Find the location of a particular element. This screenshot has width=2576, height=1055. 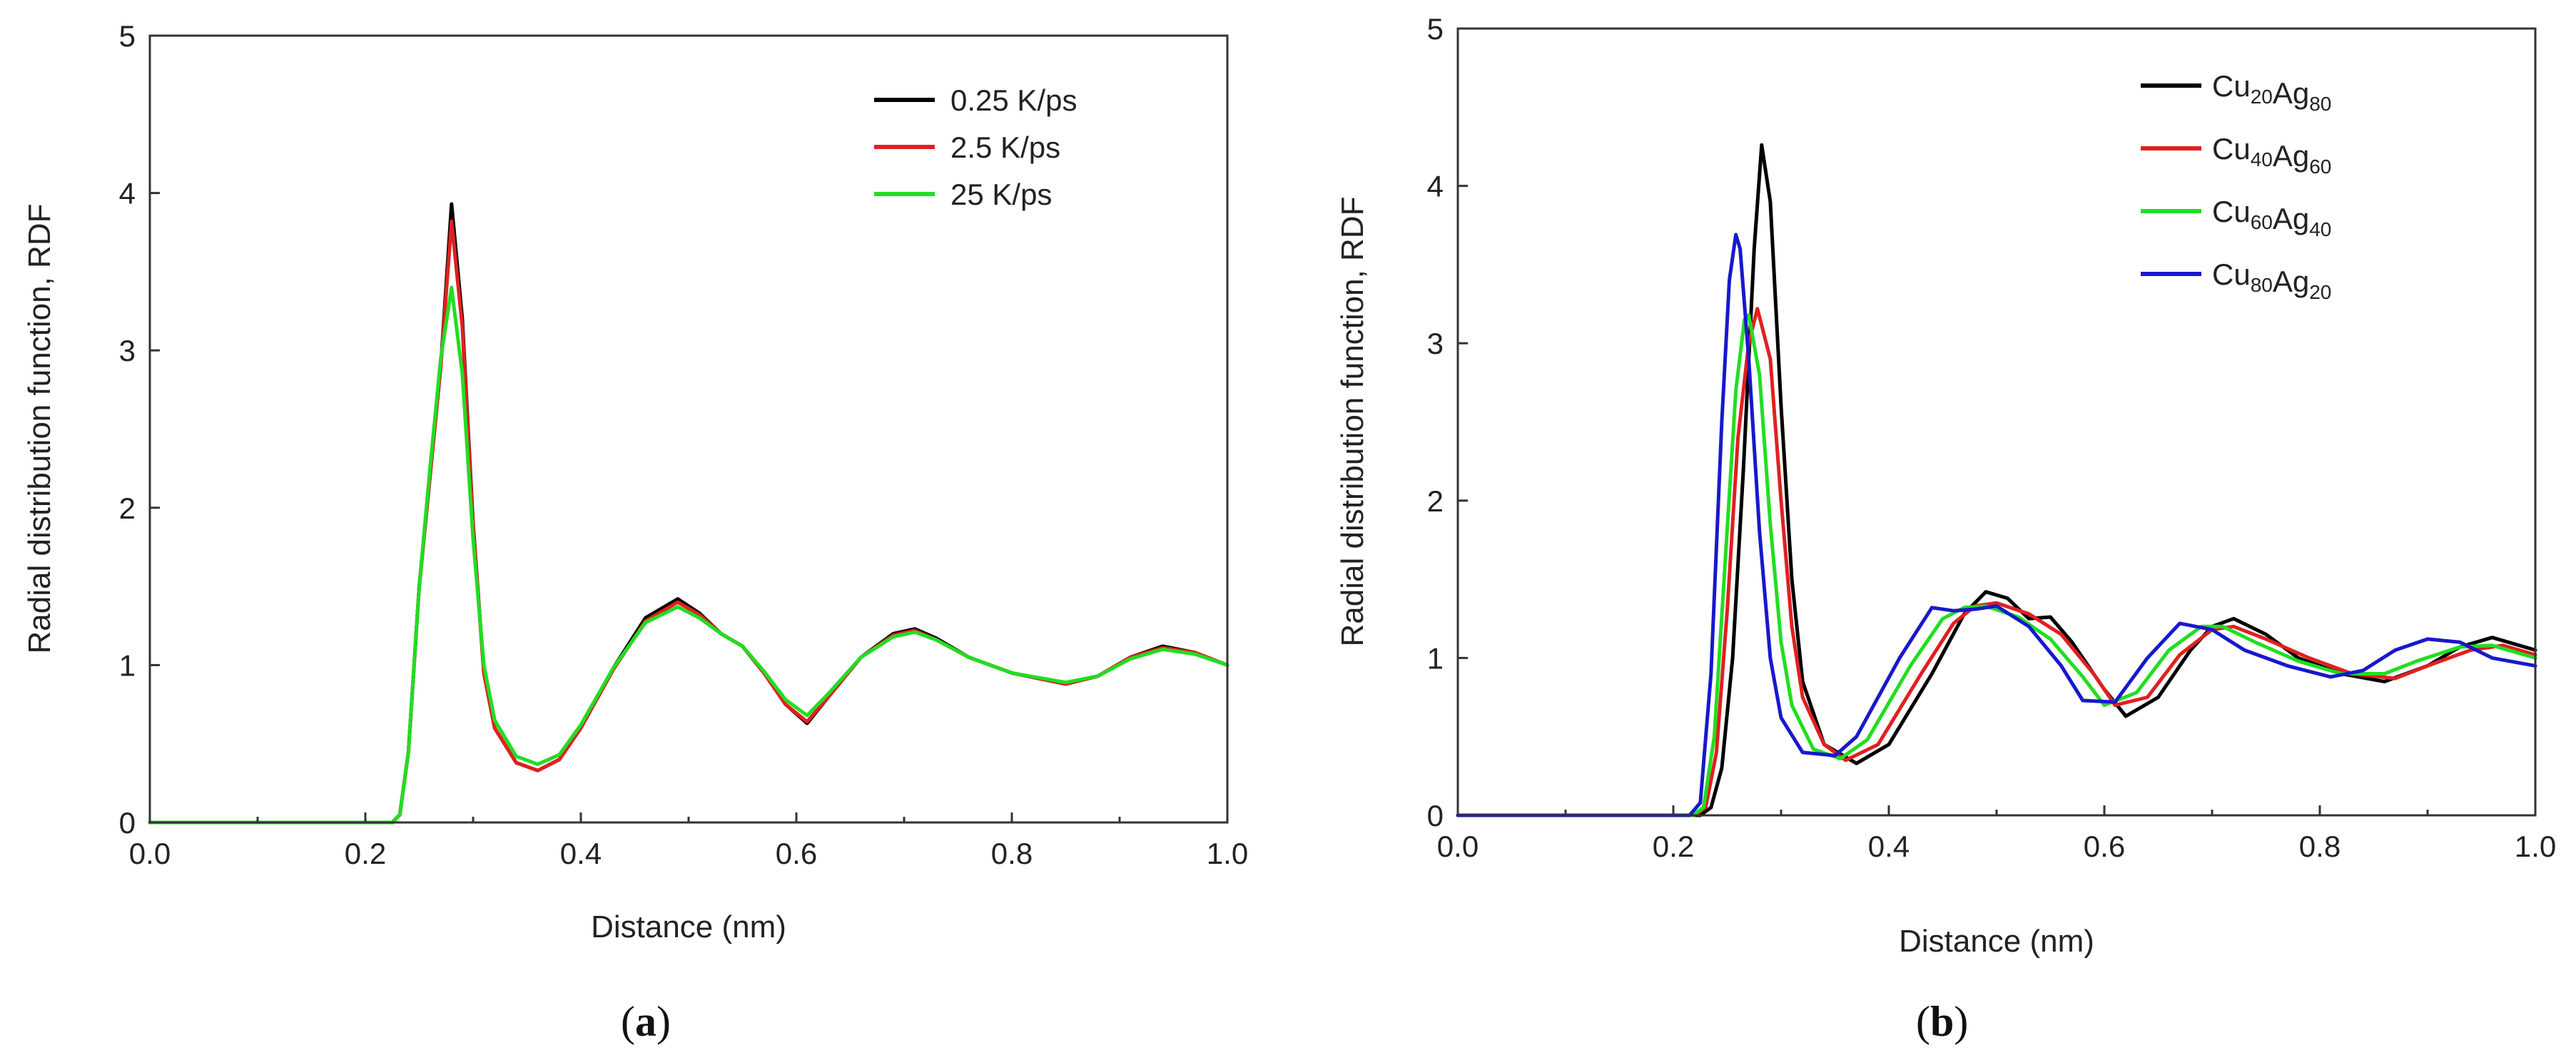

x-tick-label-b-2: 0.4 is located at coordinates (1889, 846).